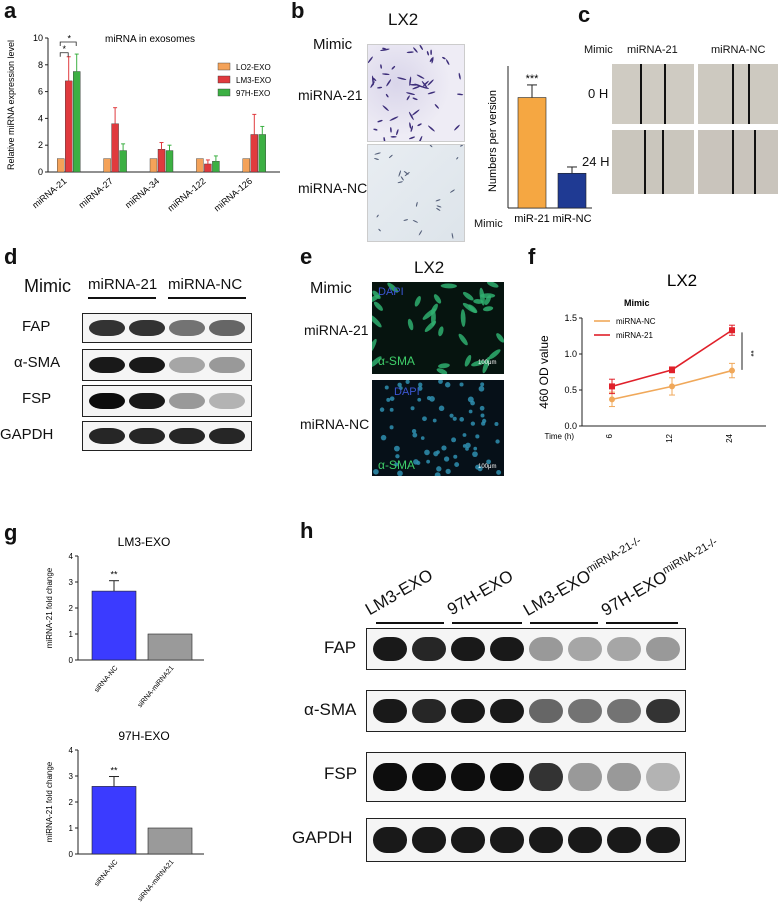  Describe the element at coordinates (738, 162) in the screenshot. I see `scratch-c-minc-24h` at that location.